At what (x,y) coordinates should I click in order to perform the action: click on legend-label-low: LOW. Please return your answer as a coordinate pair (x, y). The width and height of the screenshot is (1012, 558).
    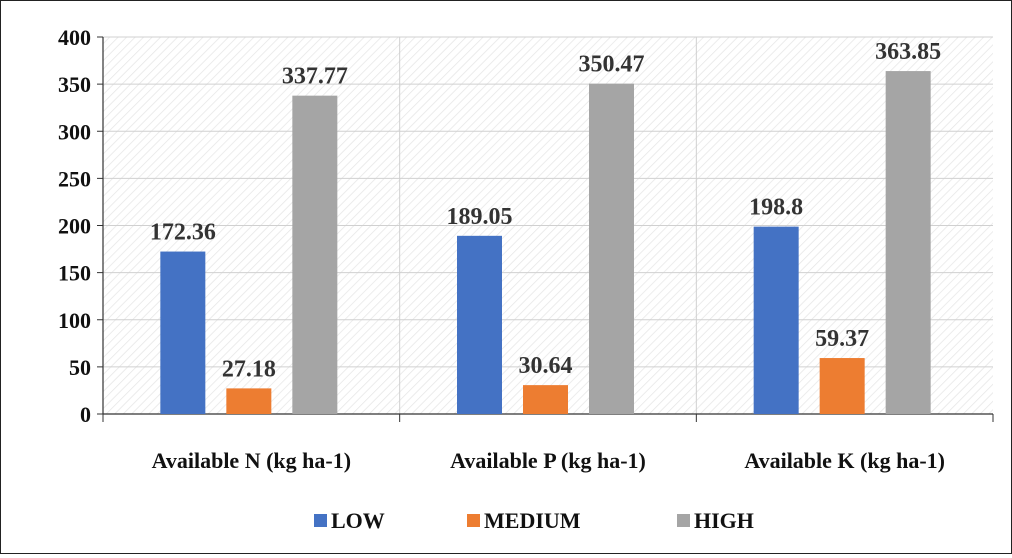
    Looking at the image, I should click on (358, 520).